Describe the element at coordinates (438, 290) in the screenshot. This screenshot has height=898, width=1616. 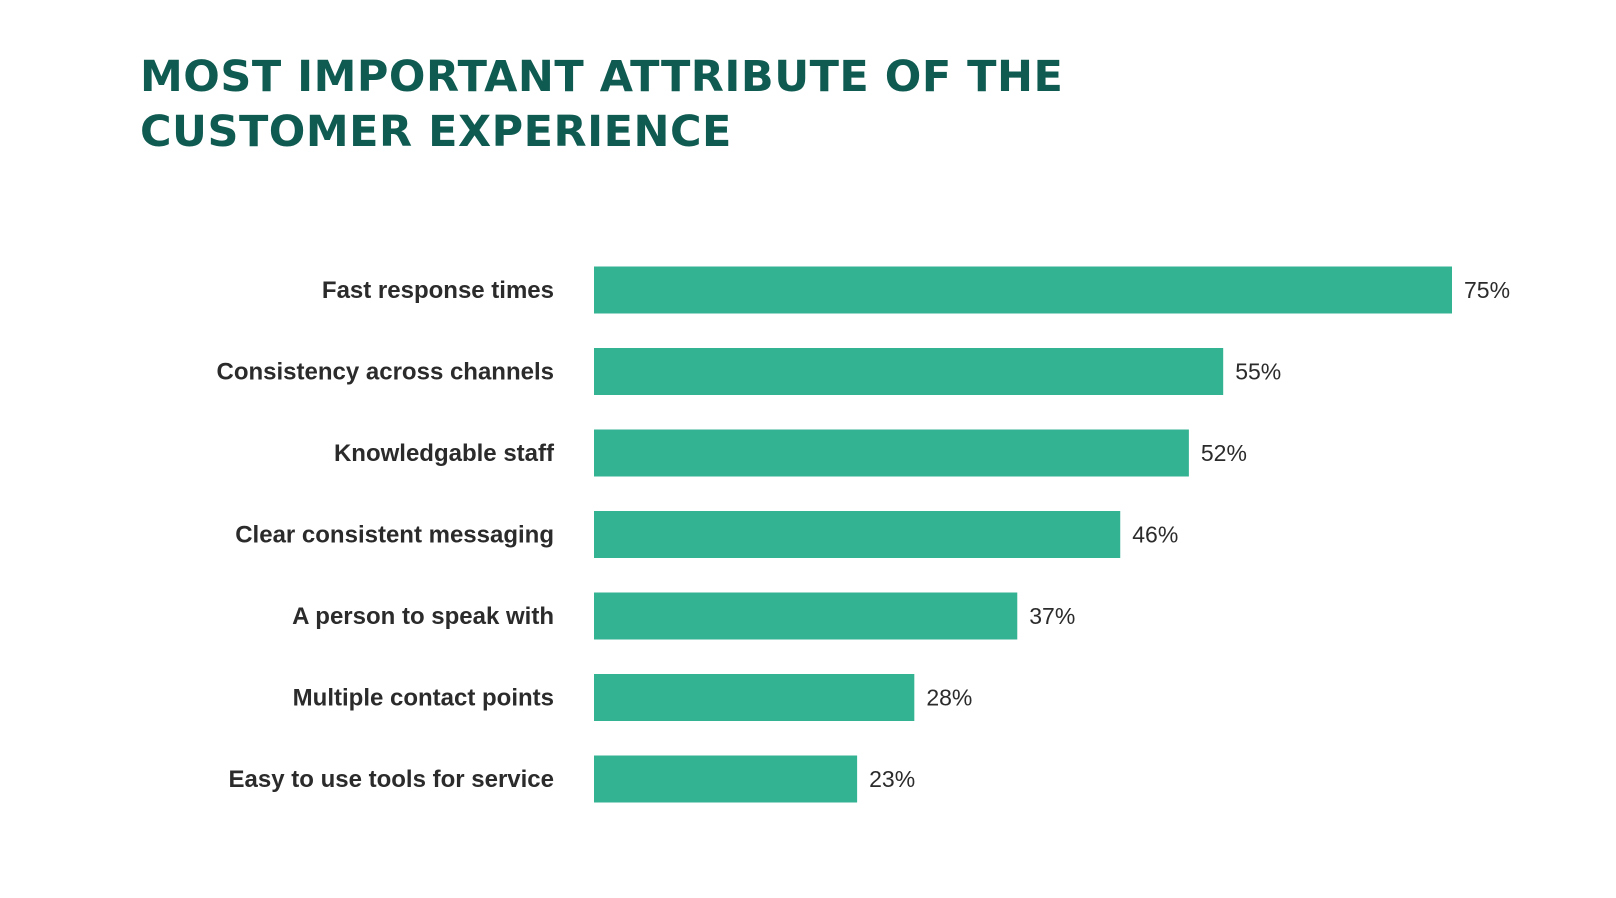
I see `category-label: Fast response times` at that location.